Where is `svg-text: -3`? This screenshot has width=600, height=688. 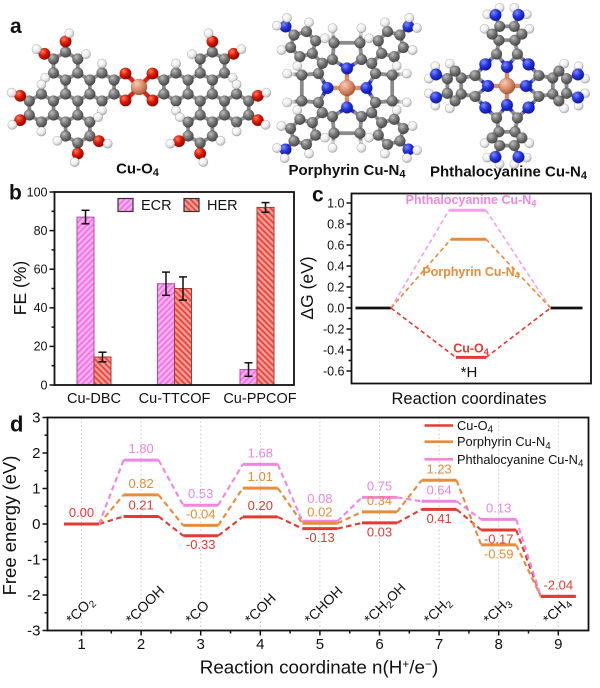
svg-text: -3 is located at coordinates (33, 631).